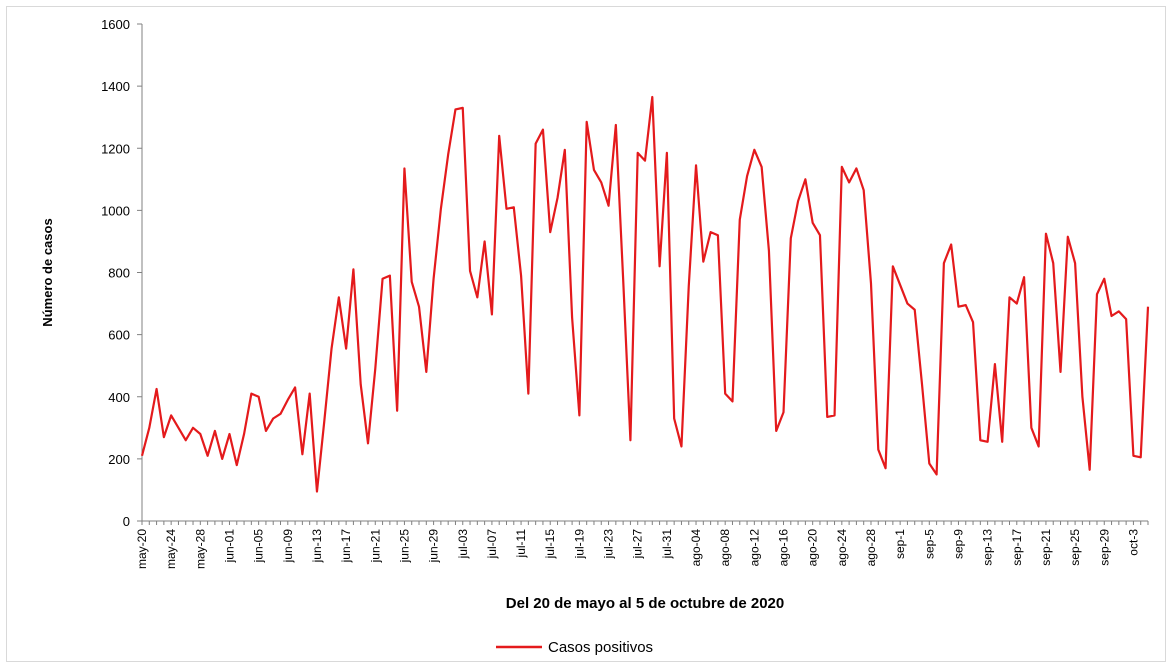 This screenshot has width=1173, height=668. I want to click on x-tick-label: ago-24, so click(842, 548).